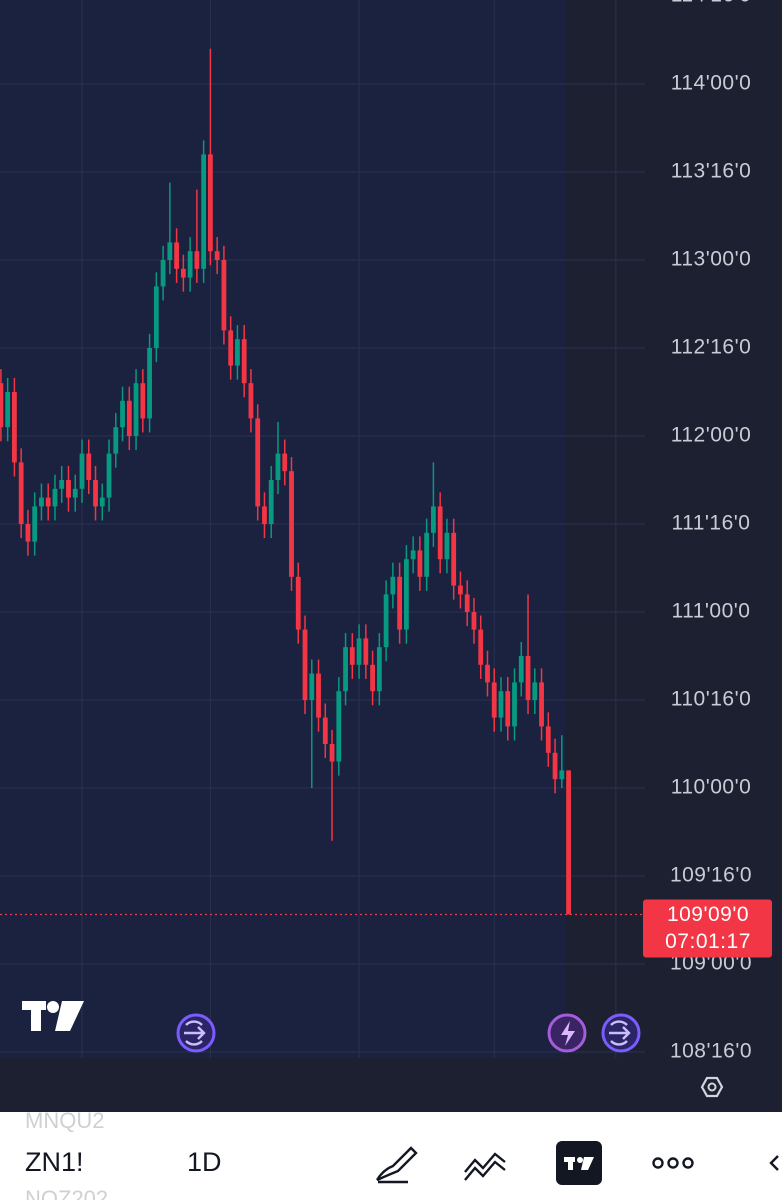 The height and width of the screenshot is (1200, 782). Describe the element at coordinates (54, 1162) in the screenshot. I see `symbol-button: ZN1!` at that location.